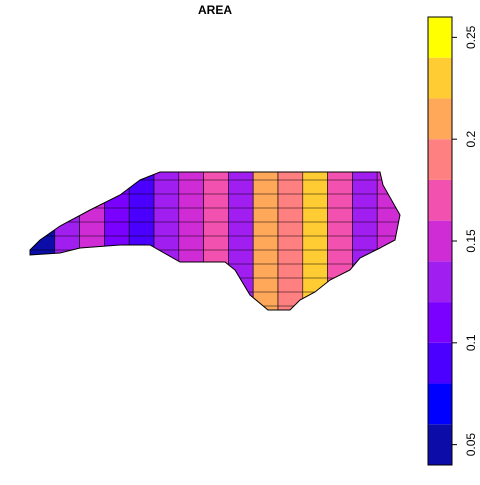 This screenshot has width=480, height=485. I want to click on legend-tick-label: 0.15, so click(471, 241).